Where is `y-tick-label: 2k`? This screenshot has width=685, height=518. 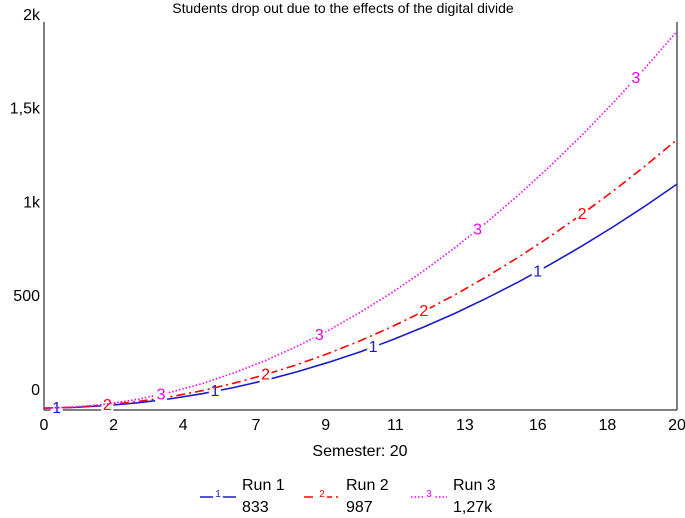 y-tick-label: 2k is located at coordinates (32, 15).